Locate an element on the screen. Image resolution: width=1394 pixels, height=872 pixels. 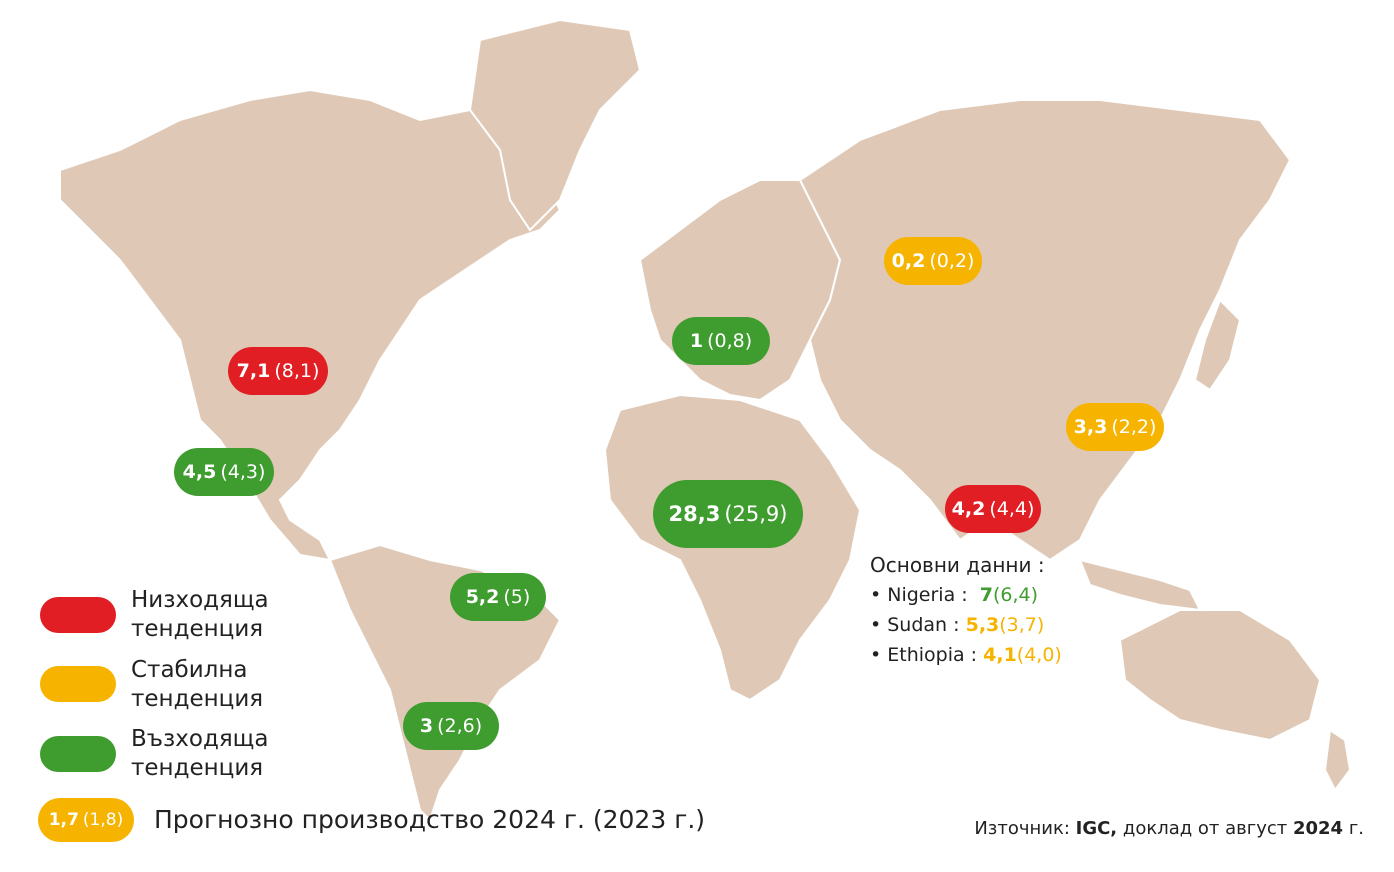
source-org: IGC, is located at coordinates (1096, 828).